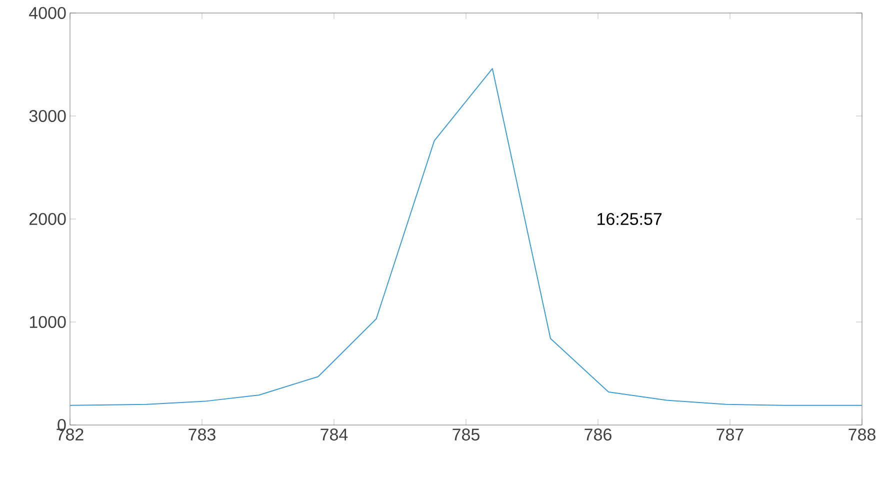 This screenshot has width=880, height=477. What do you see at coordinates (630, 219) in the screenshot?
I see `annotation: 16:25:57` at bounding box center [630, 219].